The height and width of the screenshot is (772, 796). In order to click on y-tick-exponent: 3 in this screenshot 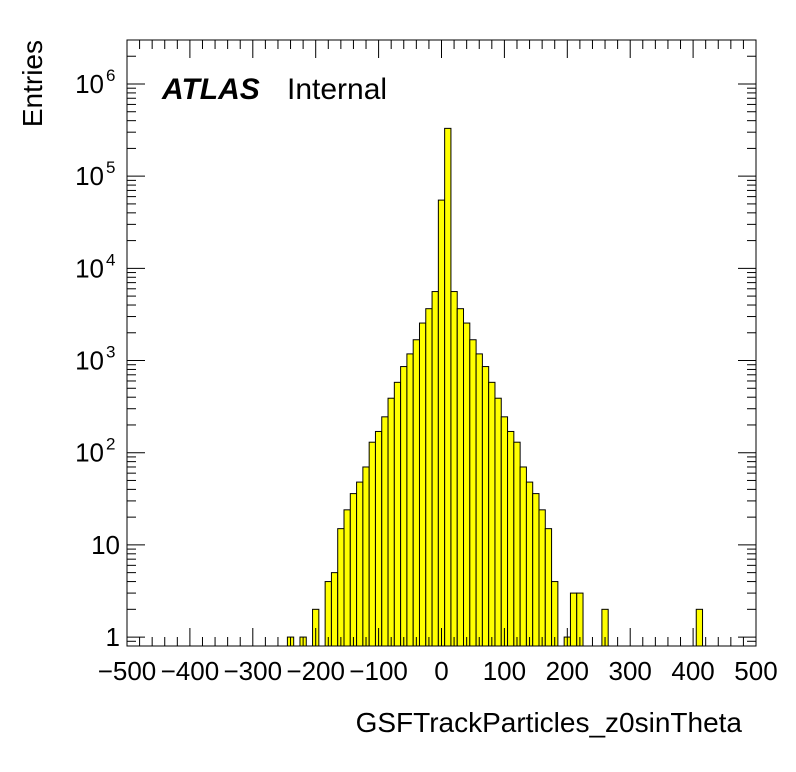, I will do `click(110, 352)`.